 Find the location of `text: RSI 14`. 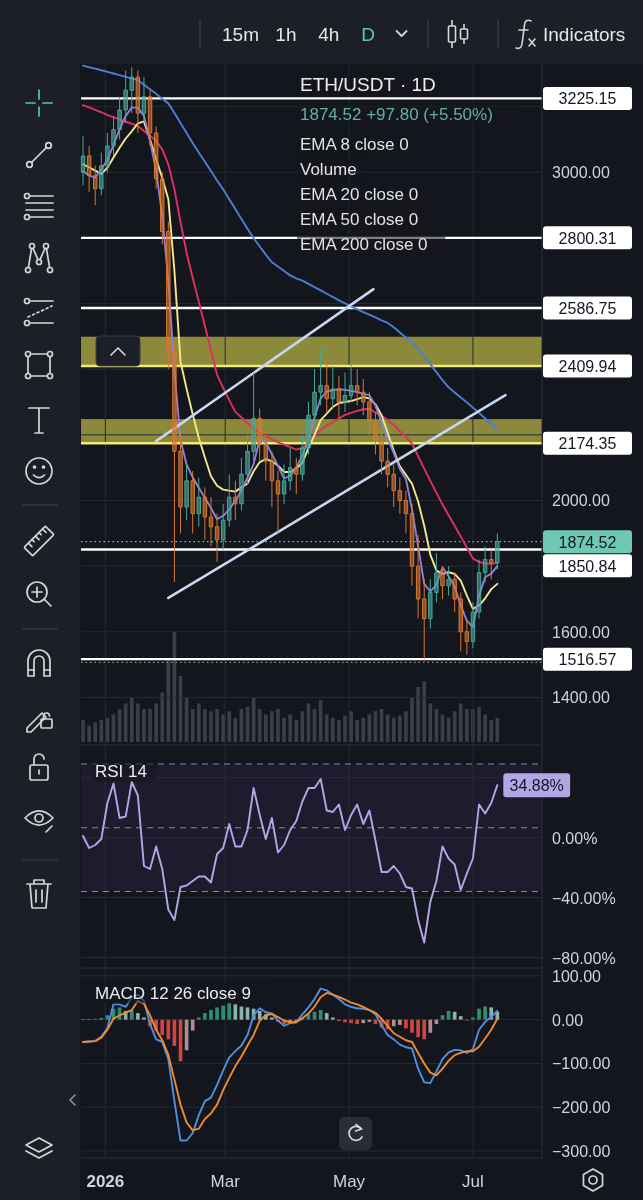

text: RSI 14 is located at coordinates (121, 771).